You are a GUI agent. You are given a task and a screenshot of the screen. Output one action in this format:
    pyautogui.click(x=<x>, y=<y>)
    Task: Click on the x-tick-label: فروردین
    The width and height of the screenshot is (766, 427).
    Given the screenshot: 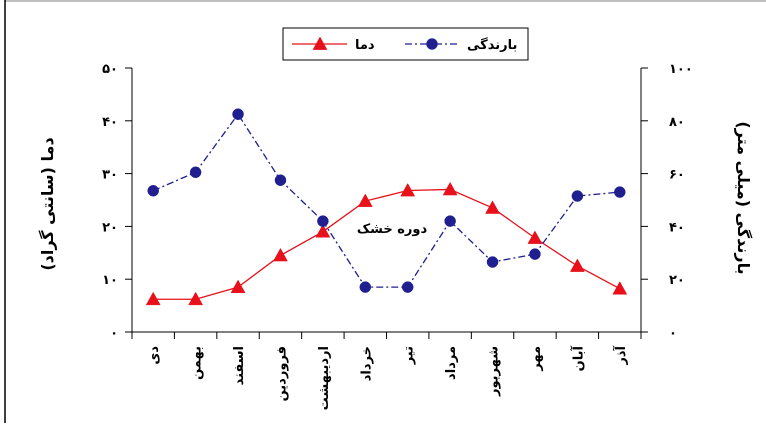 What is the action you would take?
    pyautogui.click(x=281, y=373)
    